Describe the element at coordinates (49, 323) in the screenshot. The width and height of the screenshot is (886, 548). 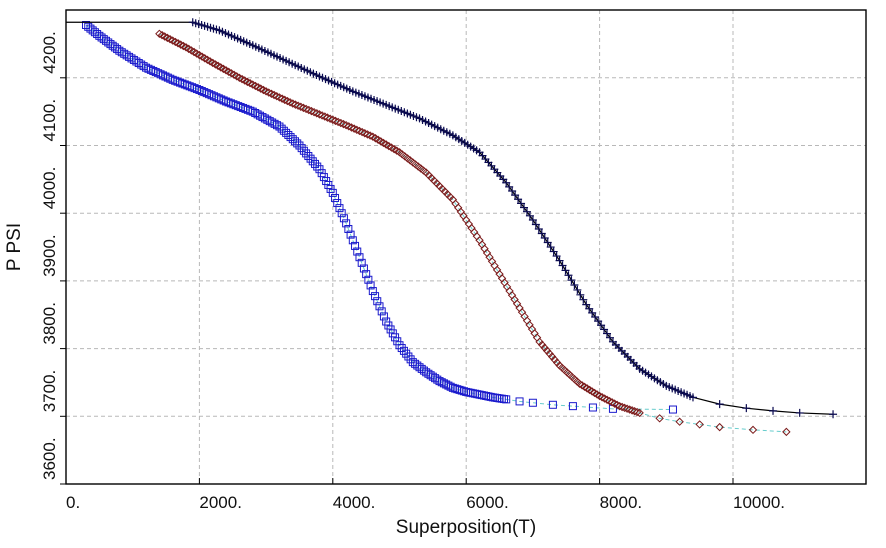
I see `y-tick-label: 3800.` at that location.